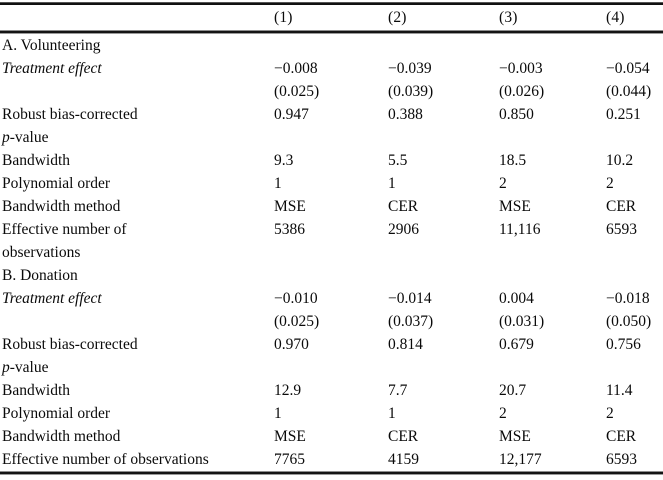  I want to click on table-top-rule, so click(331, 3).